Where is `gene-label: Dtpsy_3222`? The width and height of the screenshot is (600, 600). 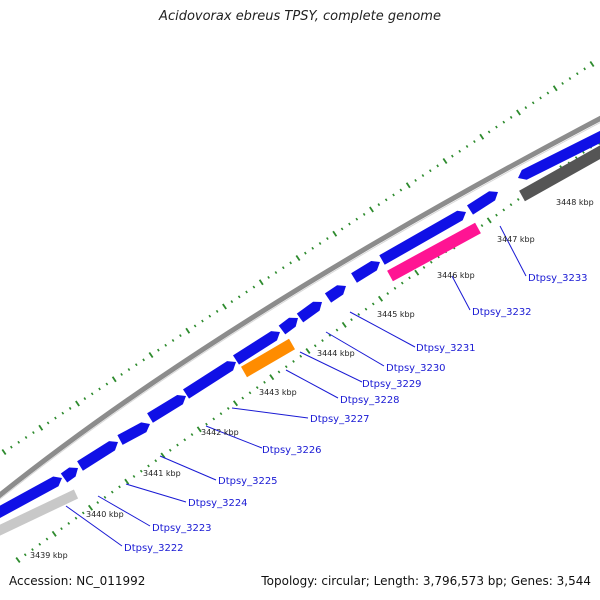 gene-label: Dtpsy_3222 is located at coordinates (154, 548).